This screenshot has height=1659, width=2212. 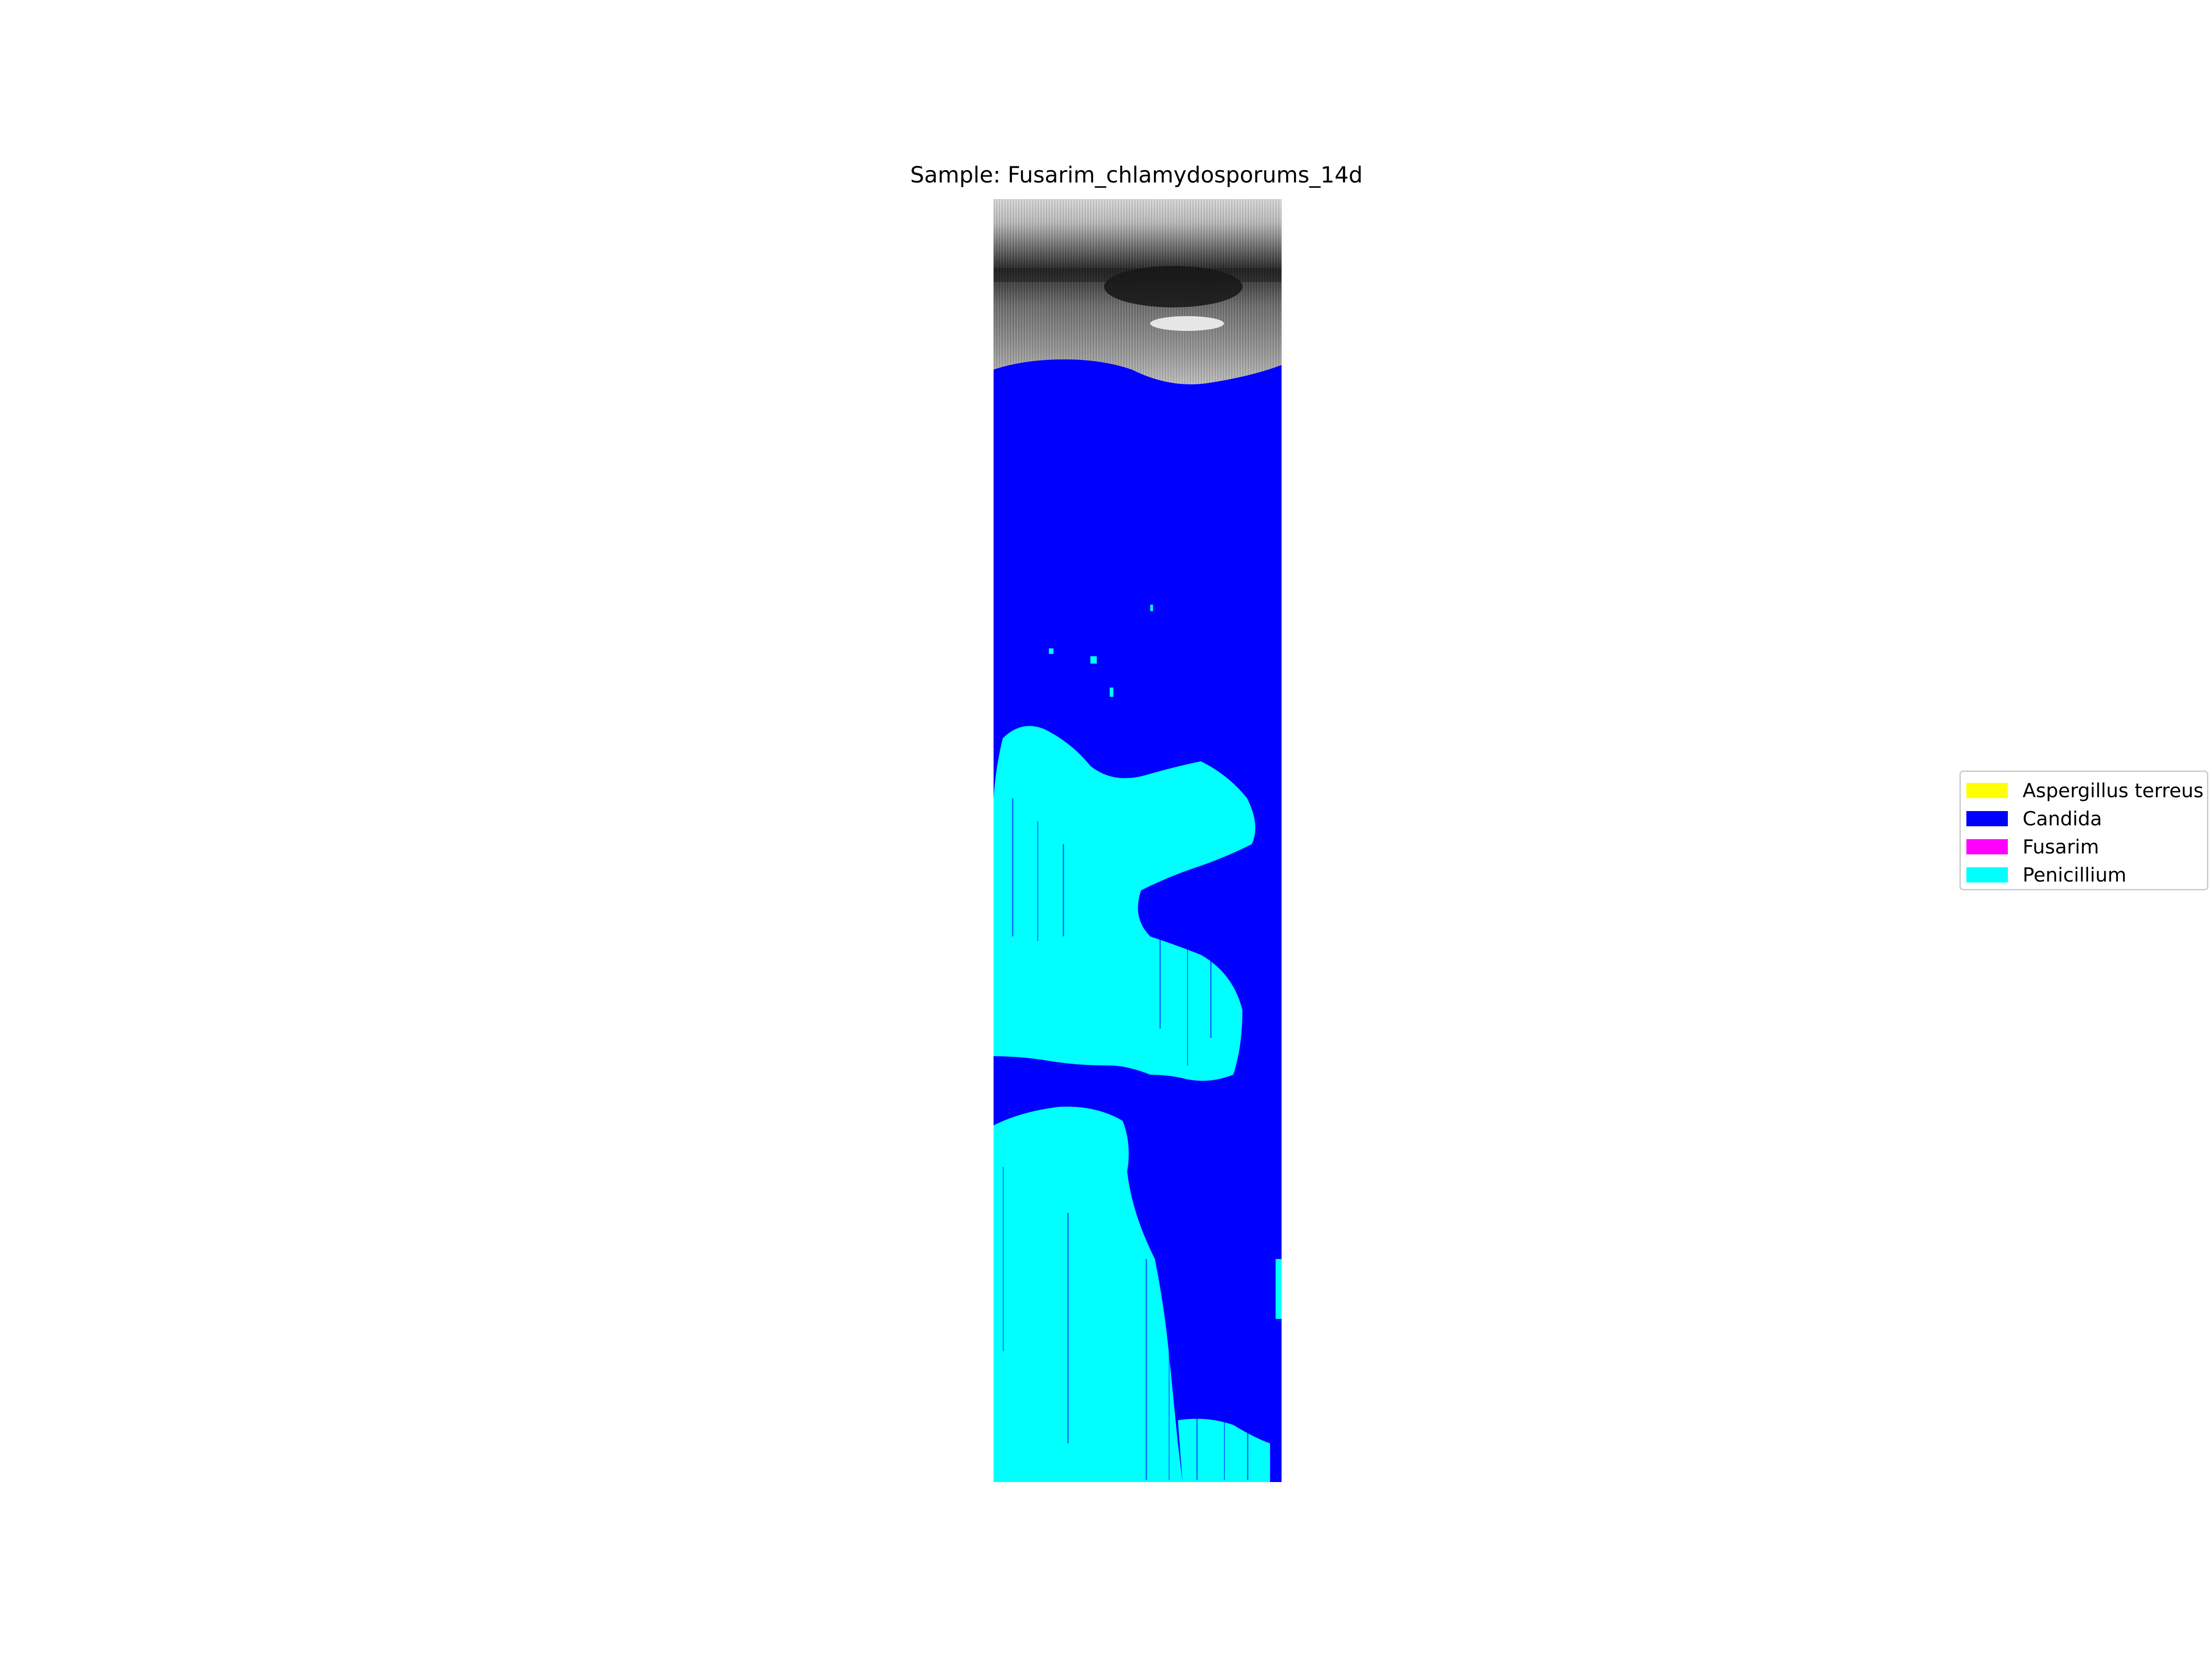 I want to click on legend-label: Fusarim, so click(x=2061, y=846).